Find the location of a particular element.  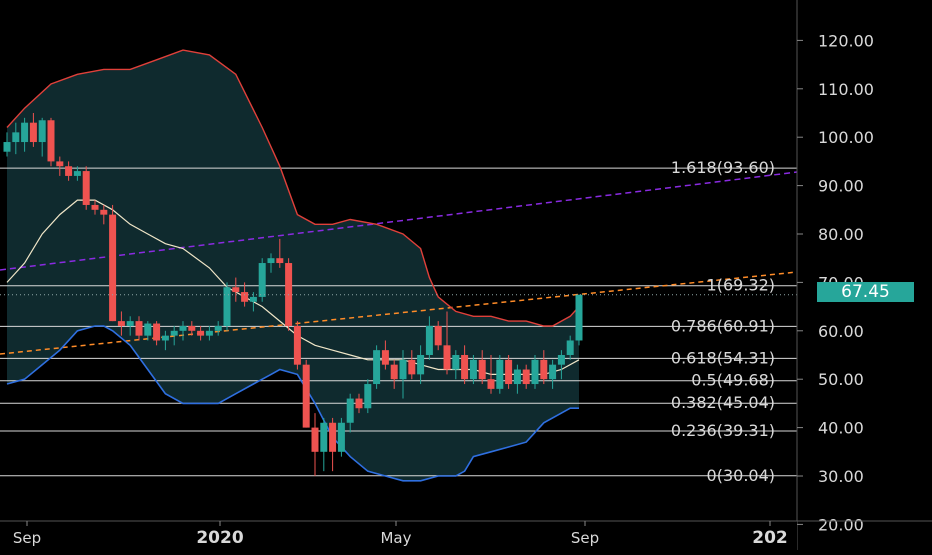

time-axis-panel is located at coordinates (398, 535).